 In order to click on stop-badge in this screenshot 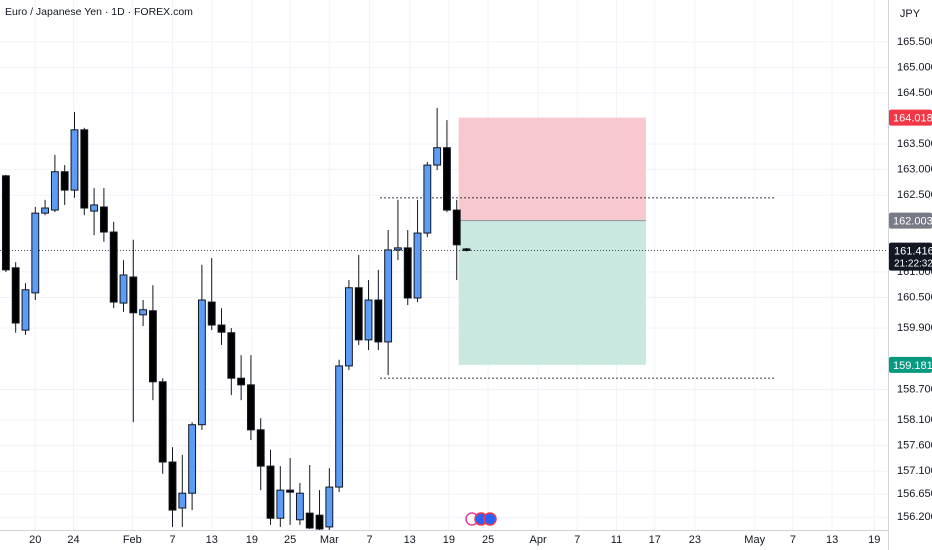, I will do `click(910, 117)`.